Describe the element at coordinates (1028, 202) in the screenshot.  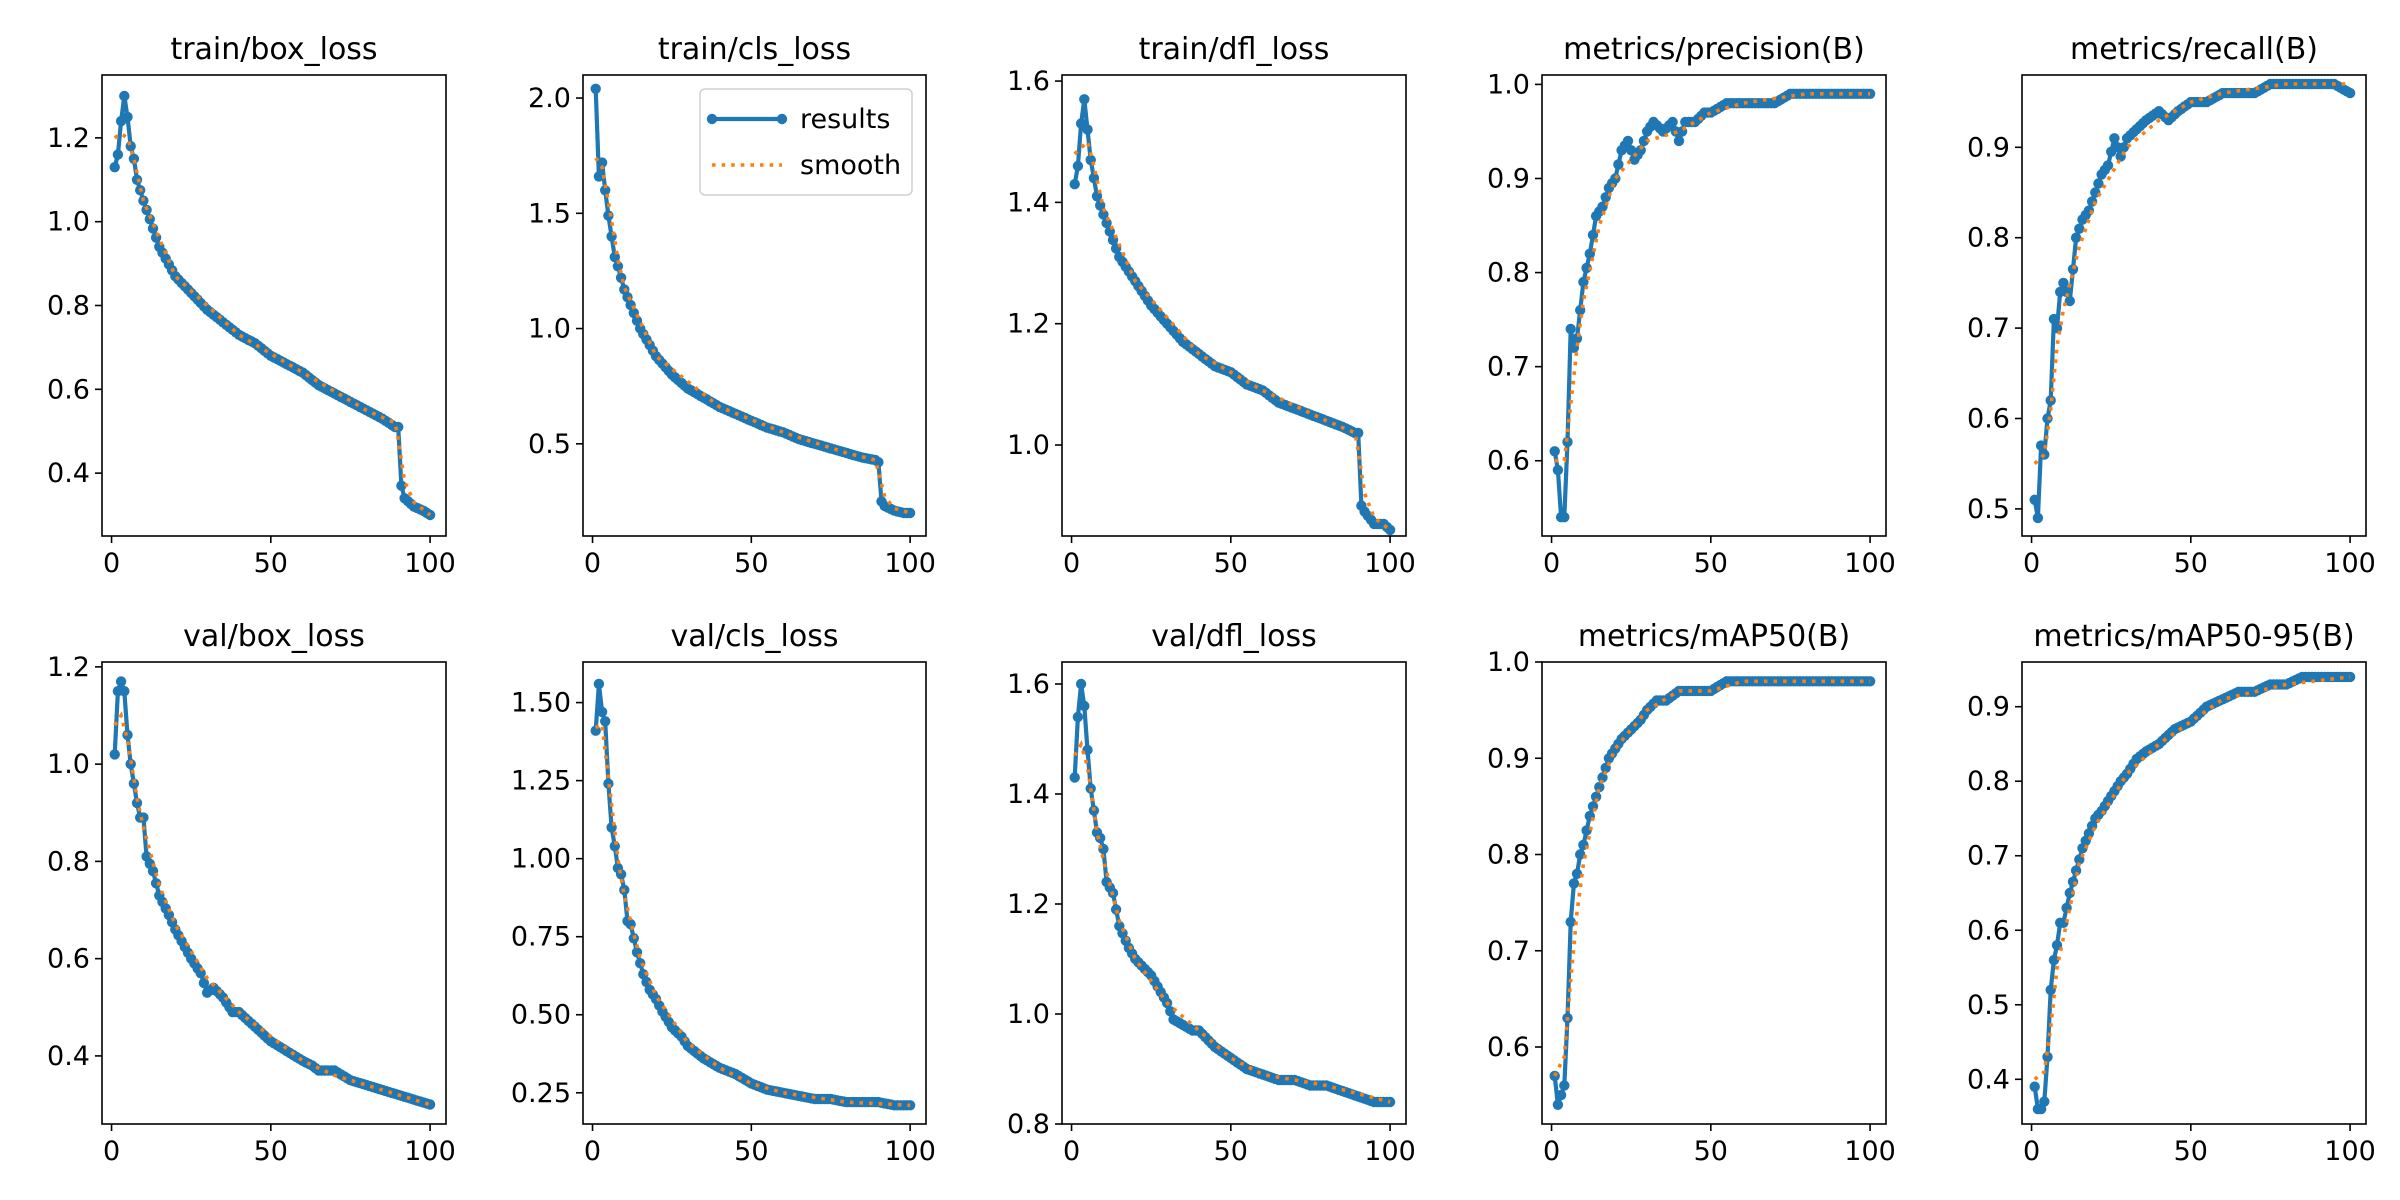
I see `y-tick-label: 1.4` at that location.